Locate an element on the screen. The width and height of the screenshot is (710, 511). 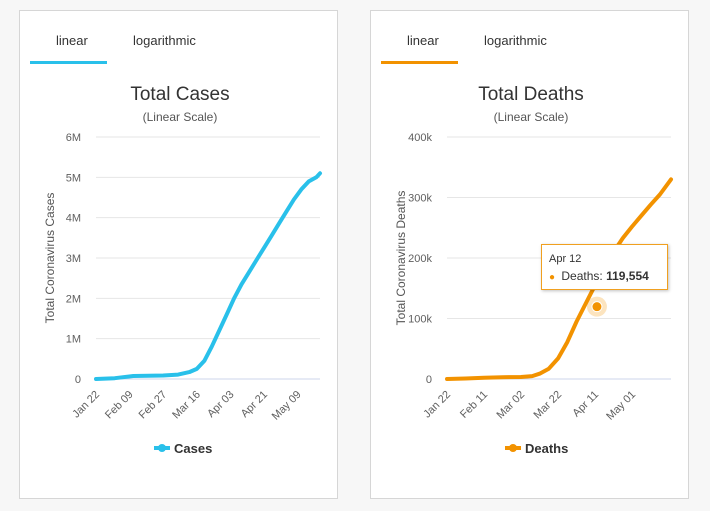
tooltip-series-name: Deaths is located at coordinates (580, 276).